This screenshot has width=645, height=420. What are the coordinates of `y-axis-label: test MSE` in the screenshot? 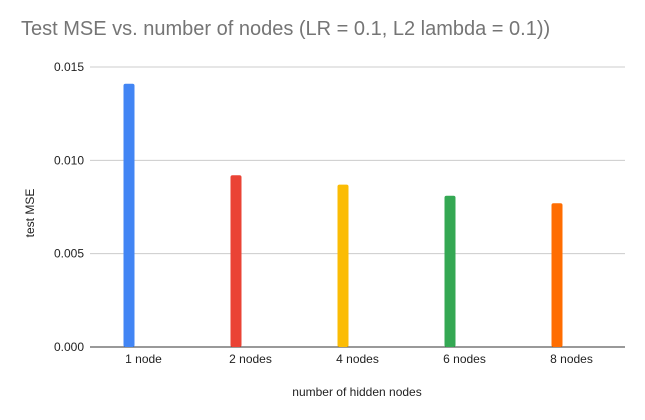 It's located at (30, 213).